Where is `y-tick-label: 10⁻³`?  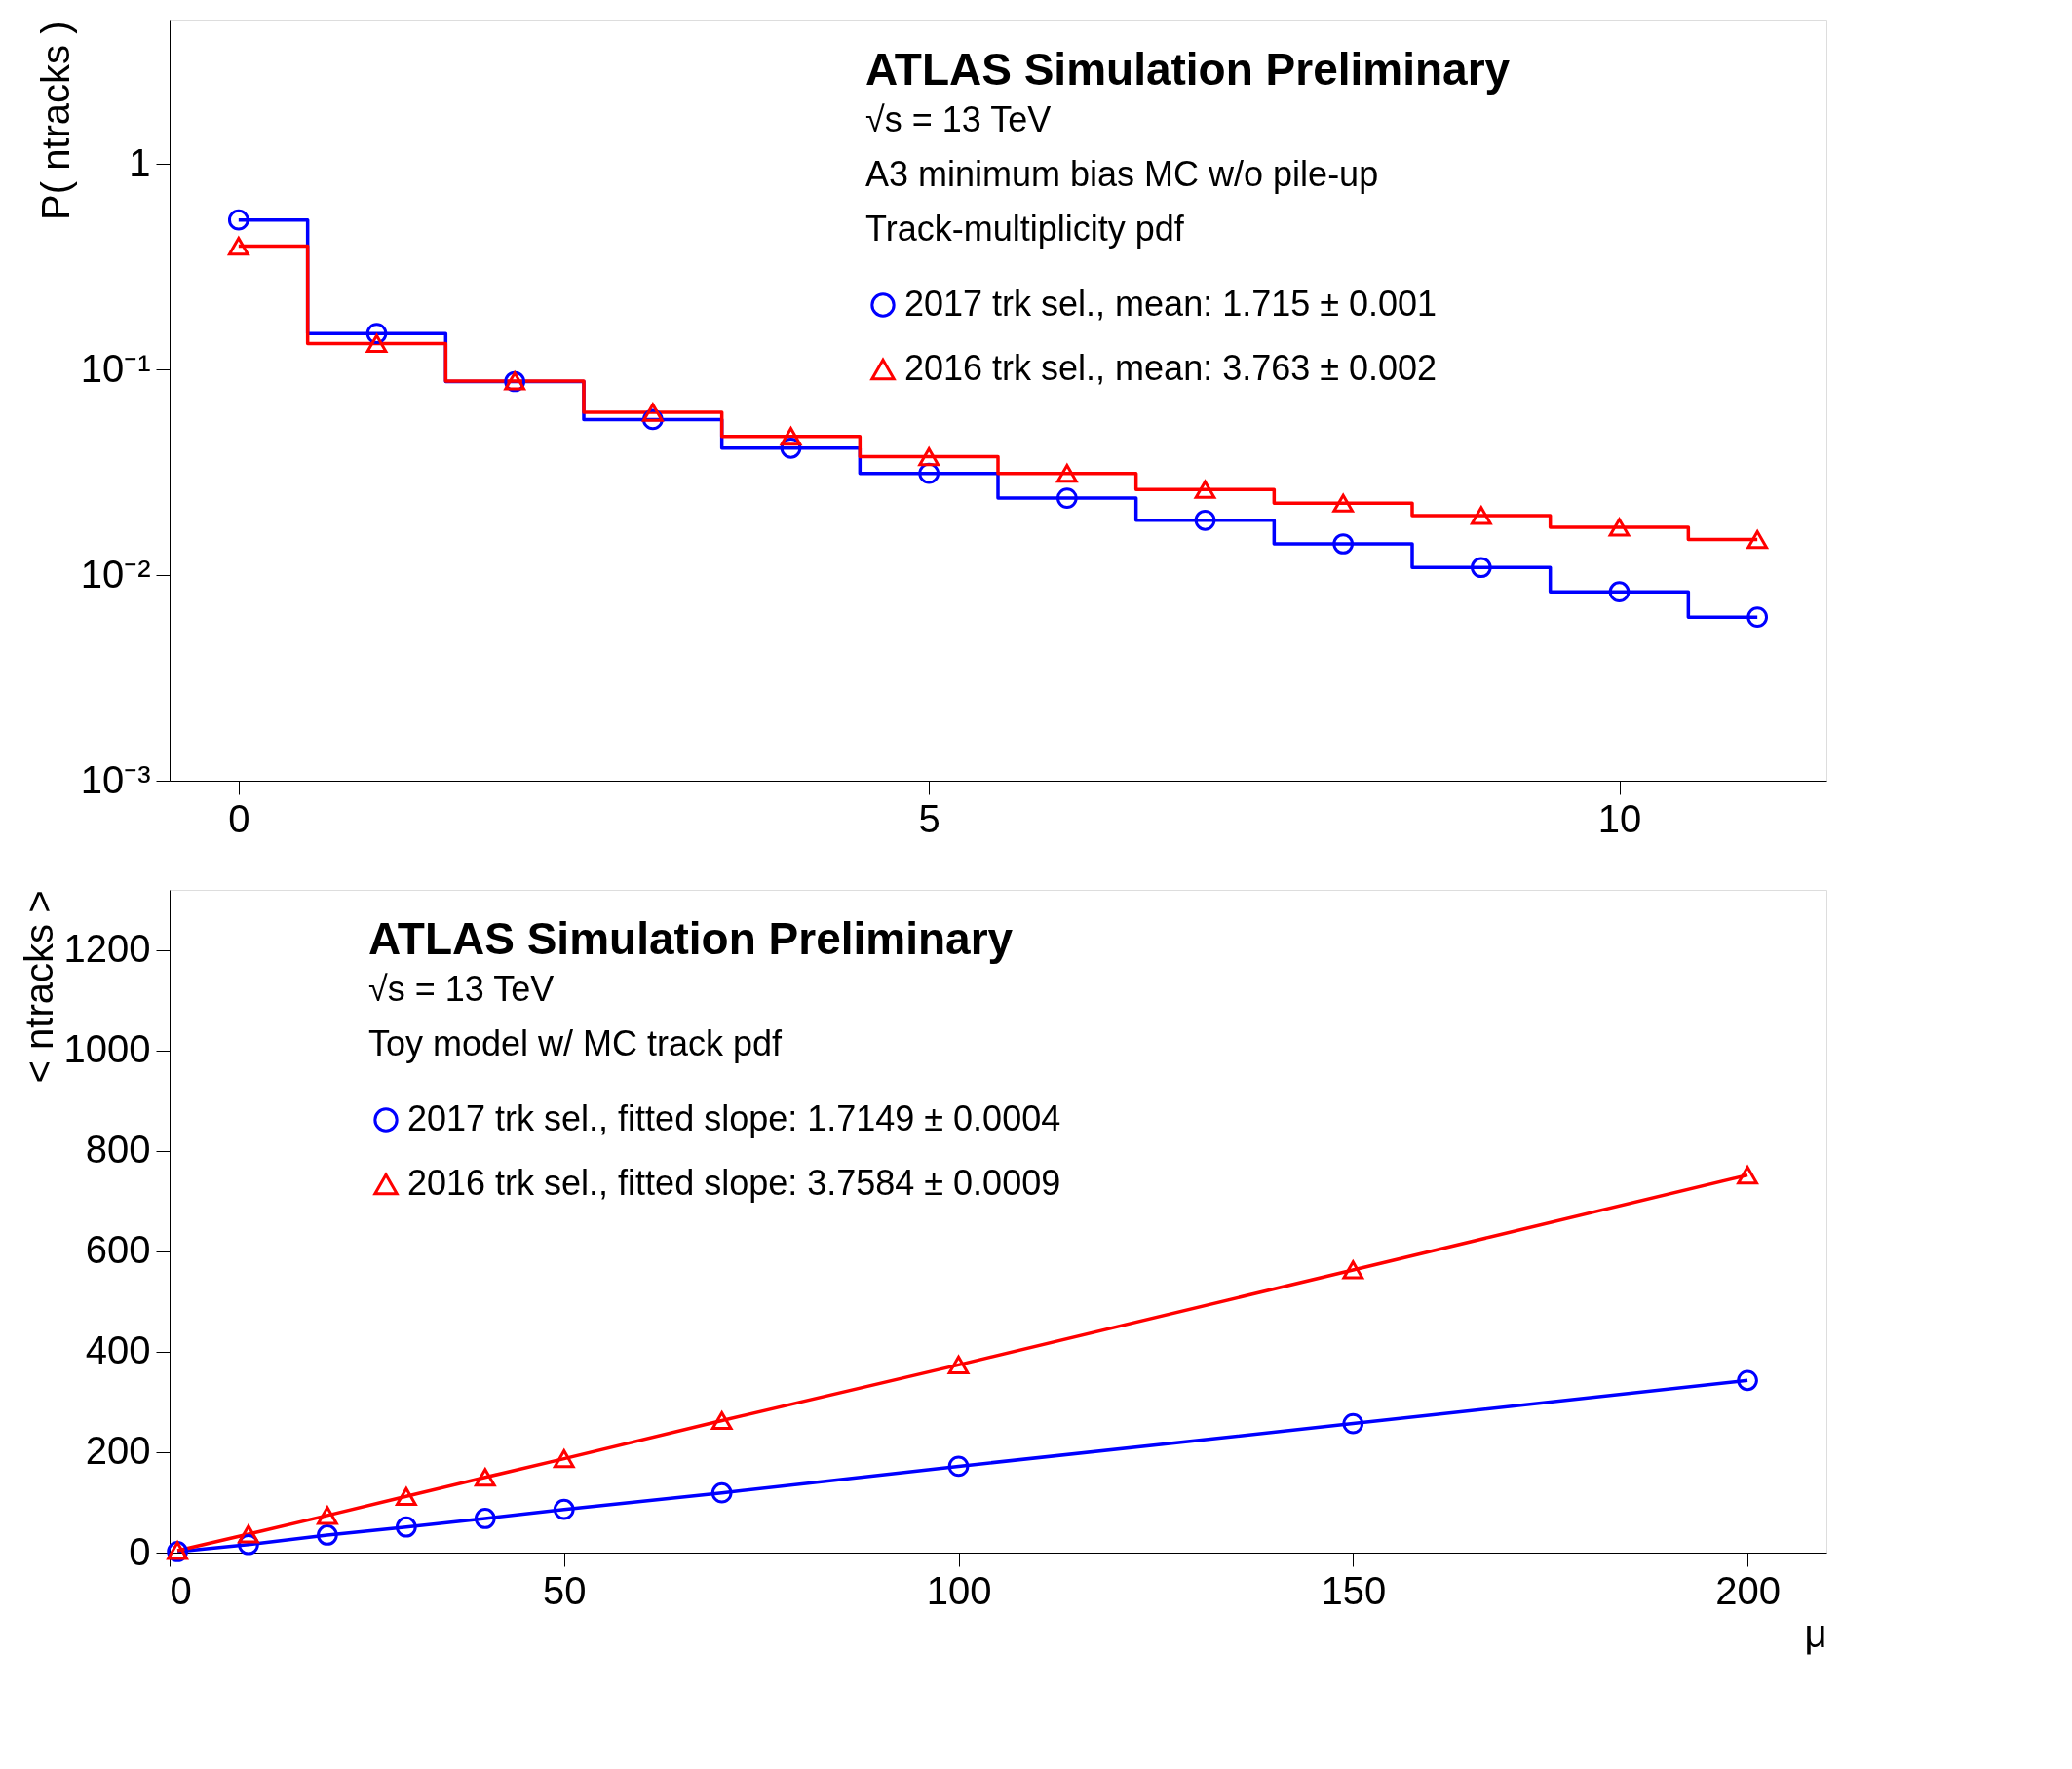
y-tick-label: 10⁻³ is located at coordinates (115, 779).